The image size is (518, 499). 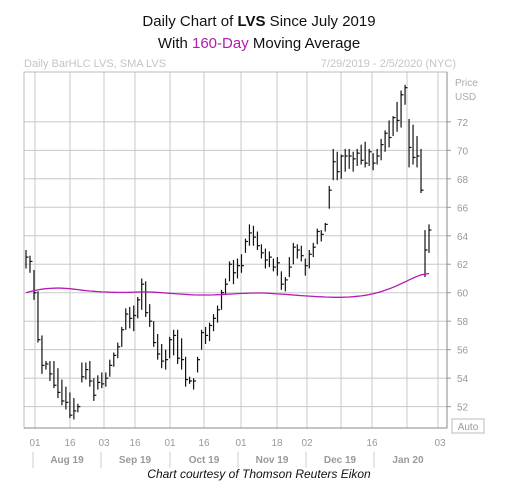 What do you see at coordinates (466, 83) in the screenshot?
I see `y-axis-label: Price` at bounding box center [466, 83].